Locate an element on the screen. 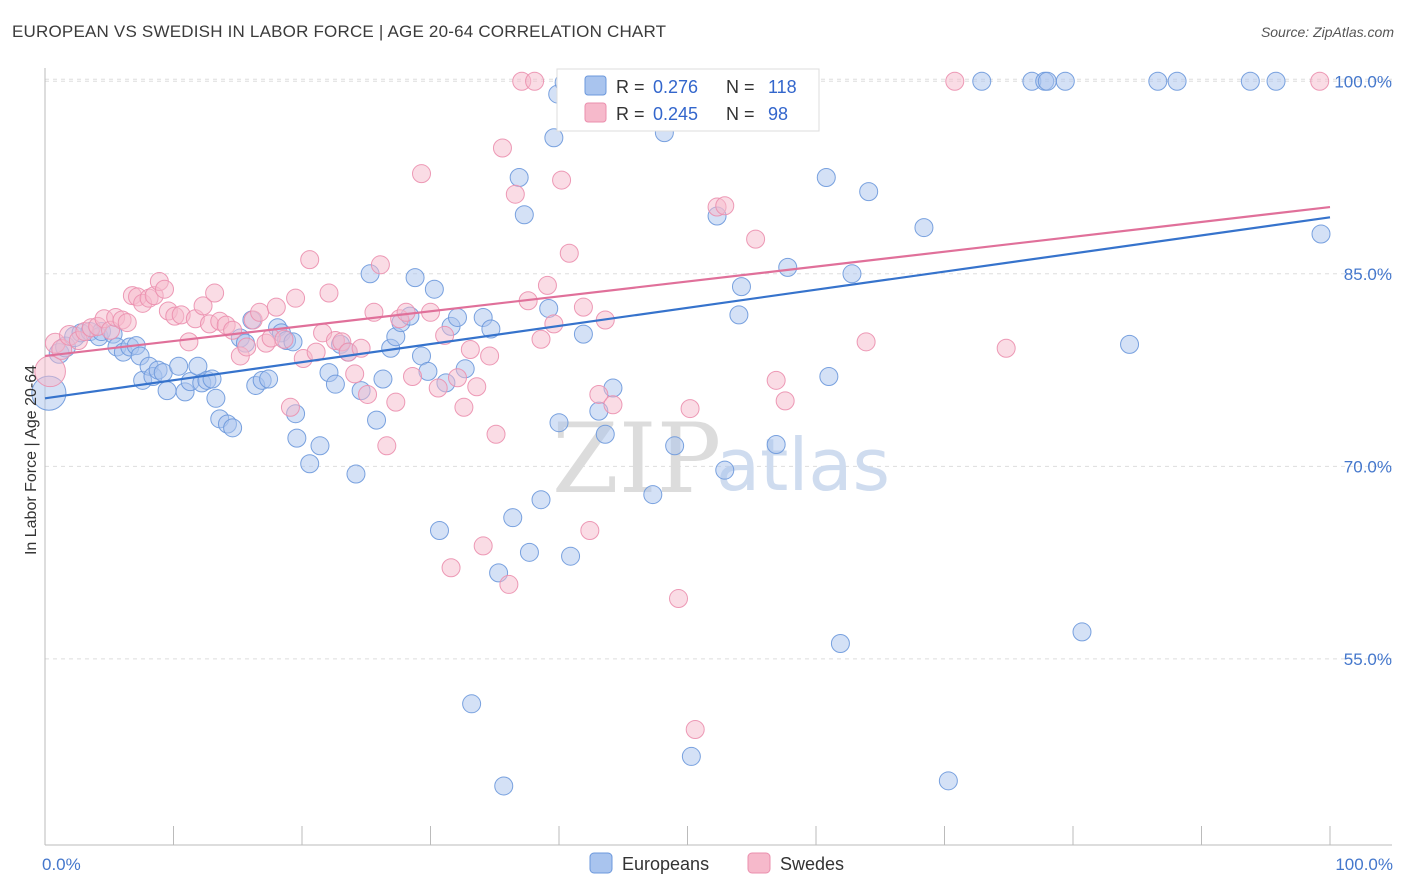  x-tick-labels: 0.0% 100.0% is located at coordinates (717, 864).